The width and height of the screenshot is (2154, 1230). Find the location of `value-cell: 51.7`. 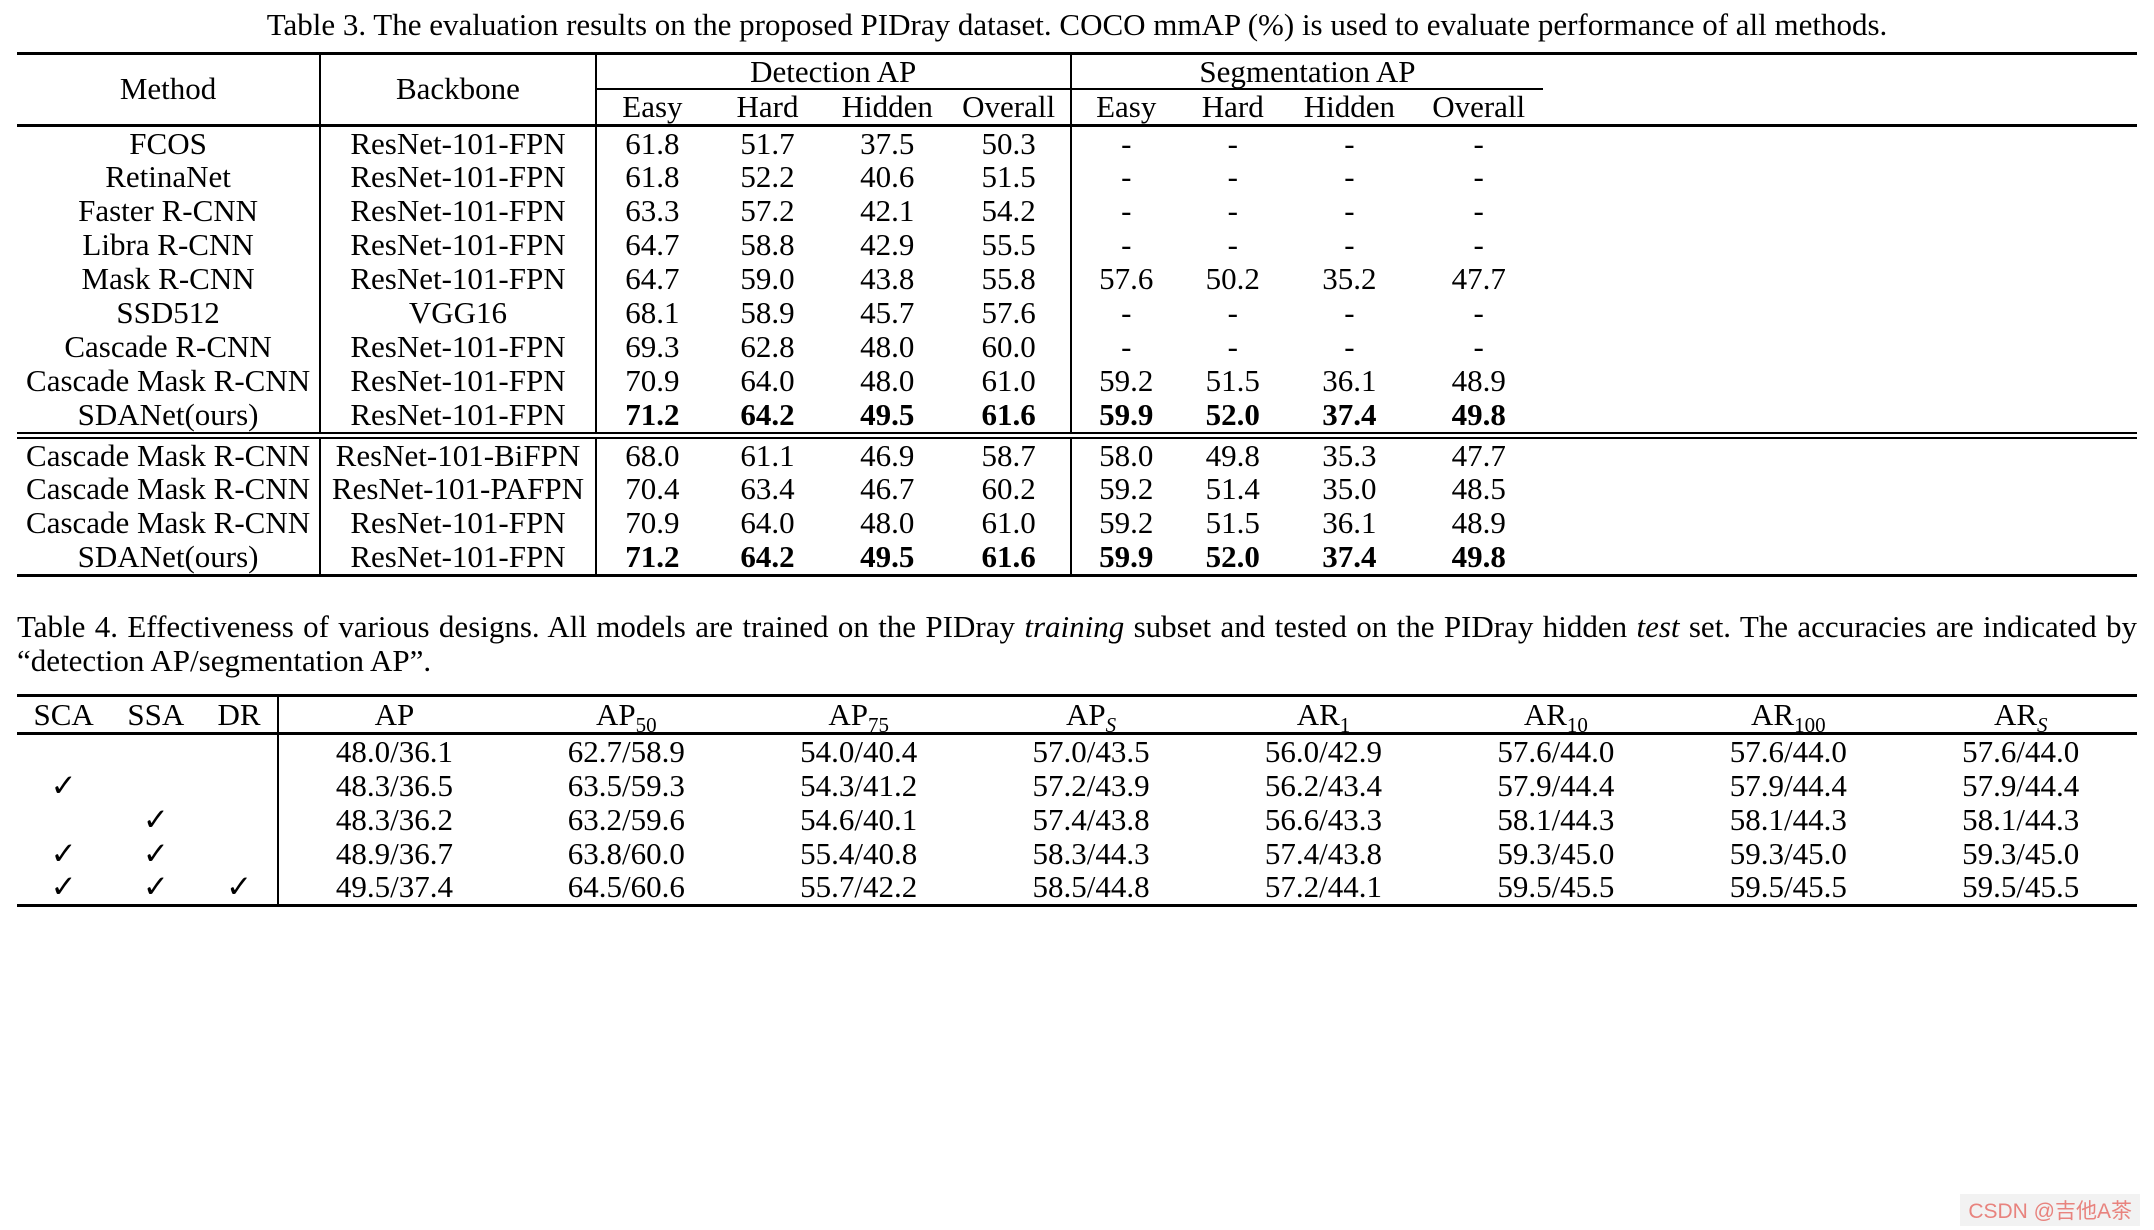

value-cell: 51.7 is located at coordinates (767, 143).